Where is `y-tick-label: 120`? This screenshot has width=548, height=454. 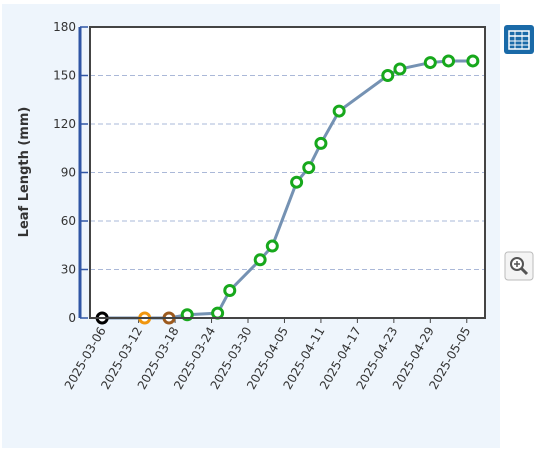
y-tick-label: 120 is located at coordinates (64, 124).